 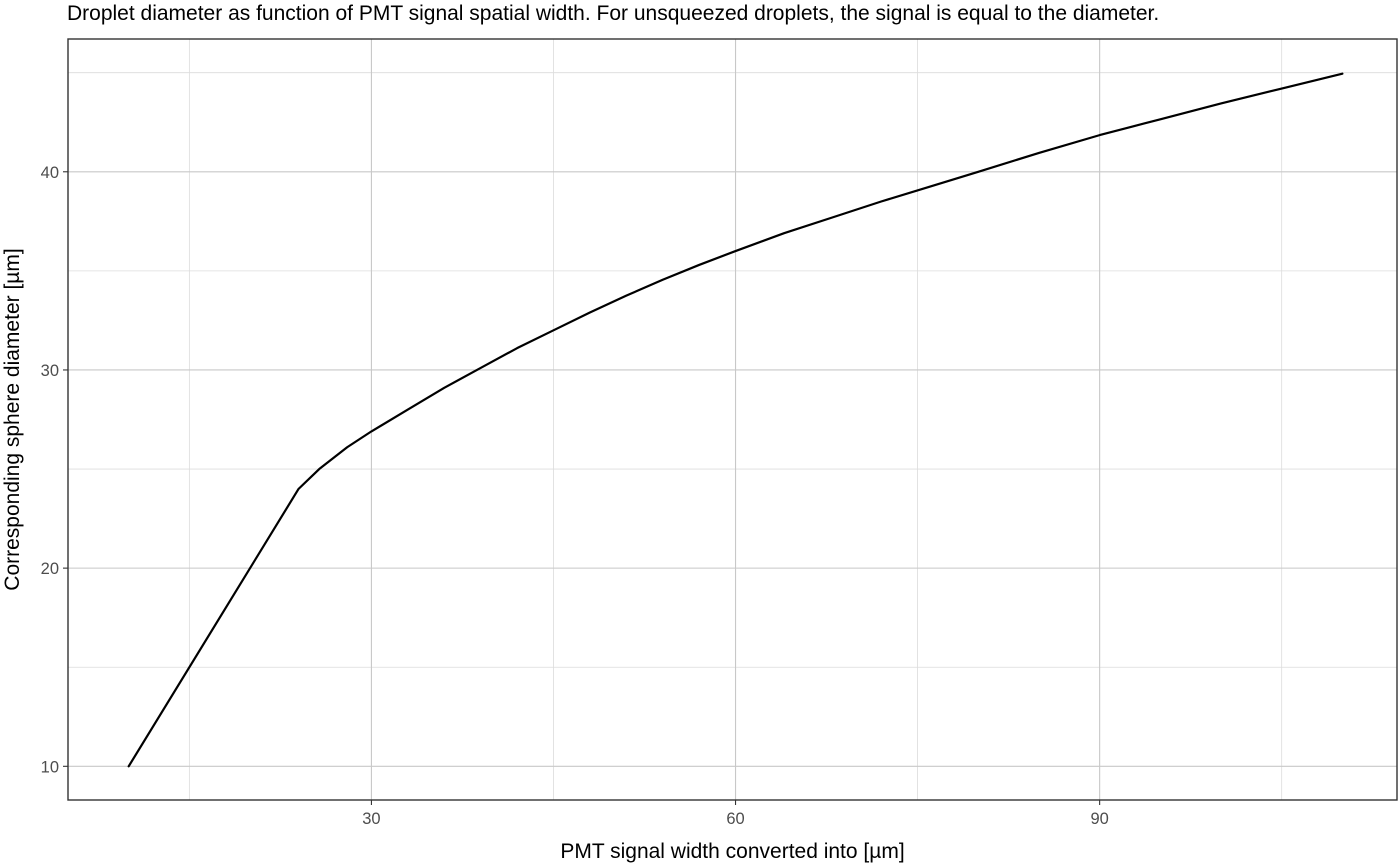 What do you see at coordinates (50, 569) in the screenshot?
I see `y-tick-label: 20` at bounding box center [50, 569].